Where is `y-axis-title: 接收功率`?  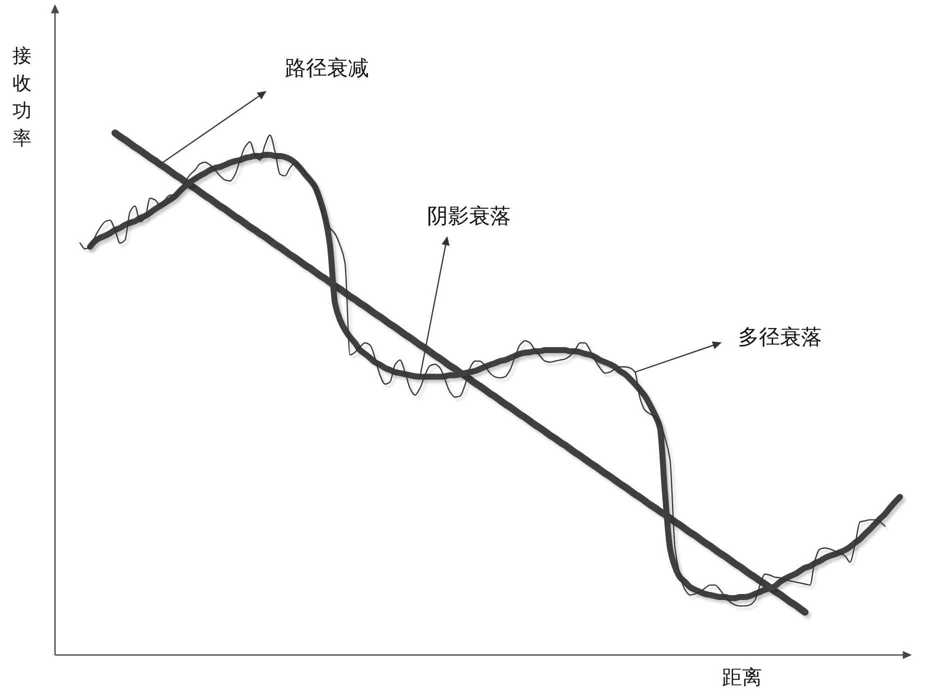
y-axis-title: 接收功率 is located at coordinates (22, 97).